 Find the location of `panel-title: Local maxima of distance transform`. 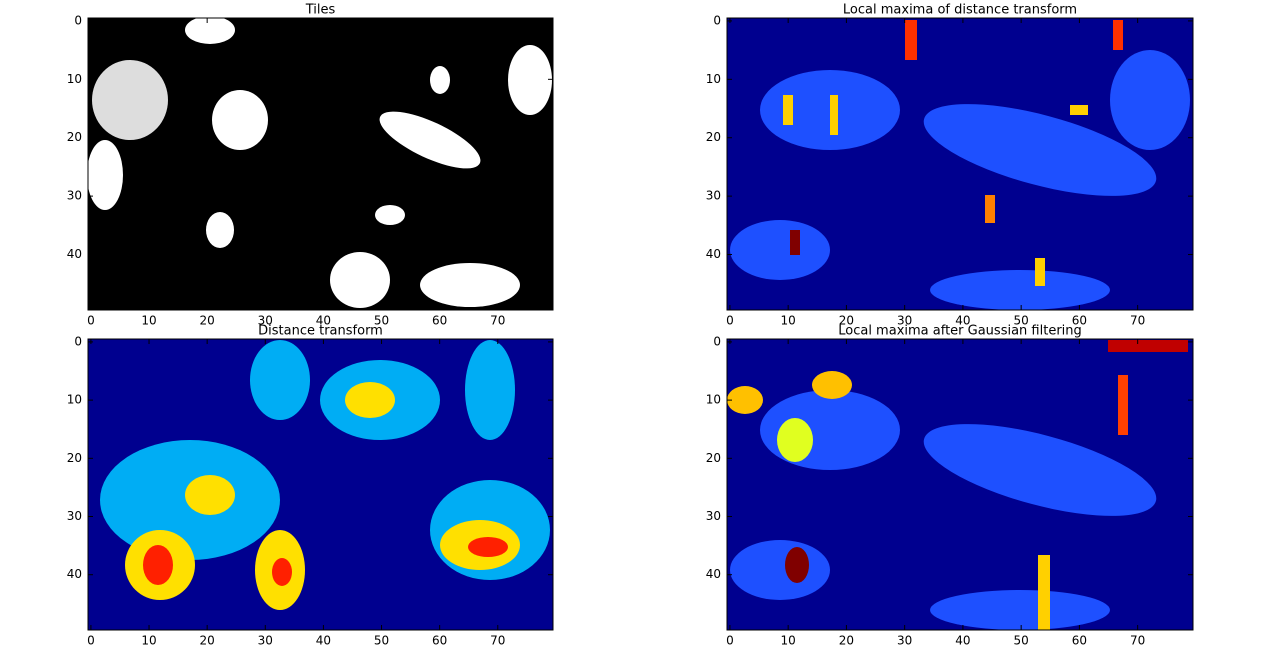

panel-title: Local maxima of distance transform is located at coordinates (960, 10).